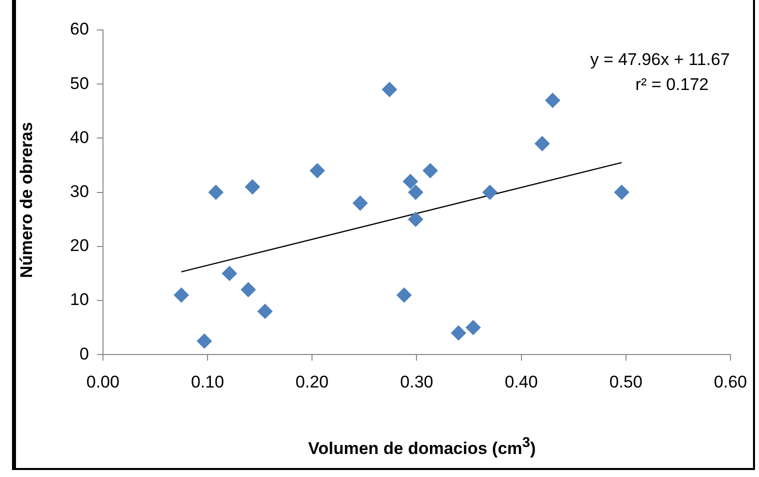  Describe the element at coordinates (731, 382) in the screenshot. I see `x-tick-label: 0.60` at that location.